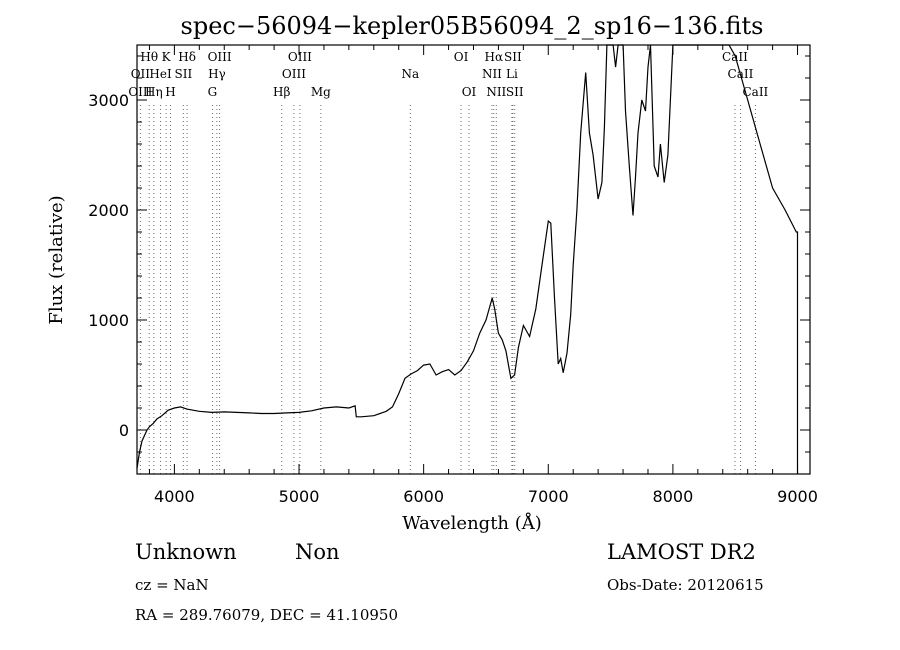 The image size is (900, 650). I want to click on object-subclass: Non, so click(317, 552).